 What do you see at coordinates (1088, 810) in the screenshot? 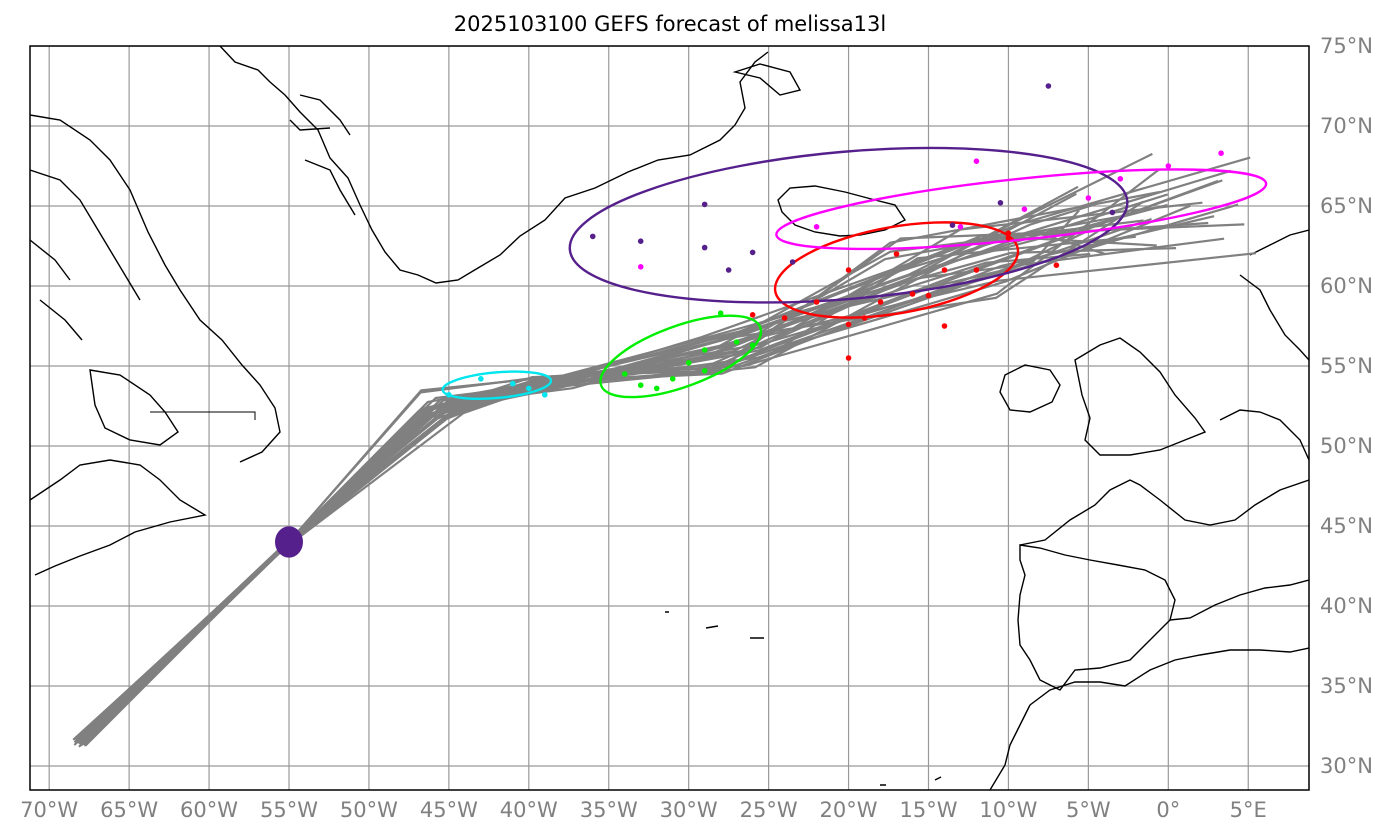
I see `lon-tick-label: 5°W` at bounding box center [1088, 810].